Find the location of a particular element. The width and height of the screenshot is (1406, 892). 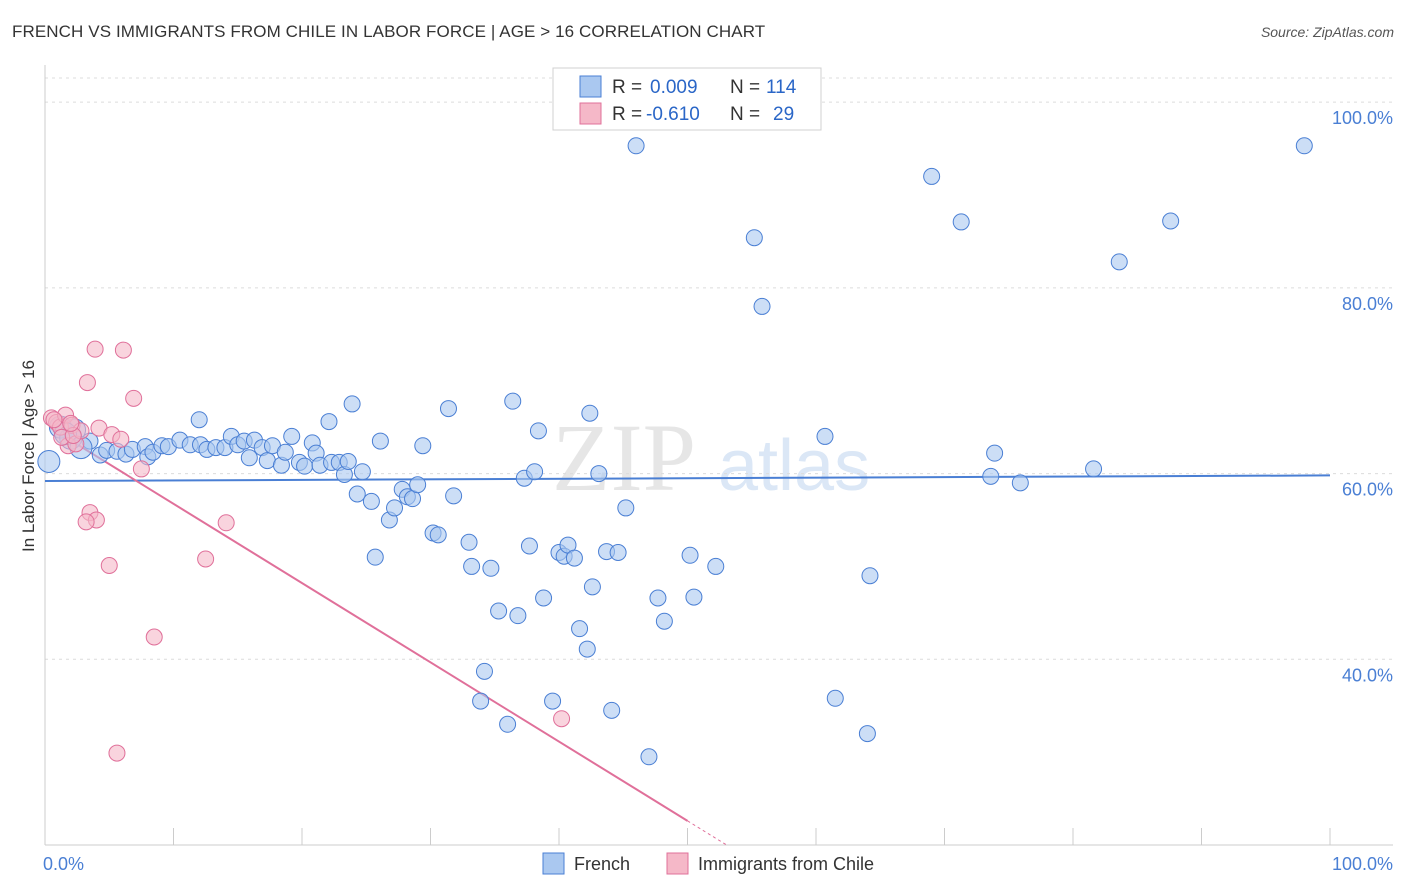

y-tick-label: 60.0% is located at coordinates (1367, 490).